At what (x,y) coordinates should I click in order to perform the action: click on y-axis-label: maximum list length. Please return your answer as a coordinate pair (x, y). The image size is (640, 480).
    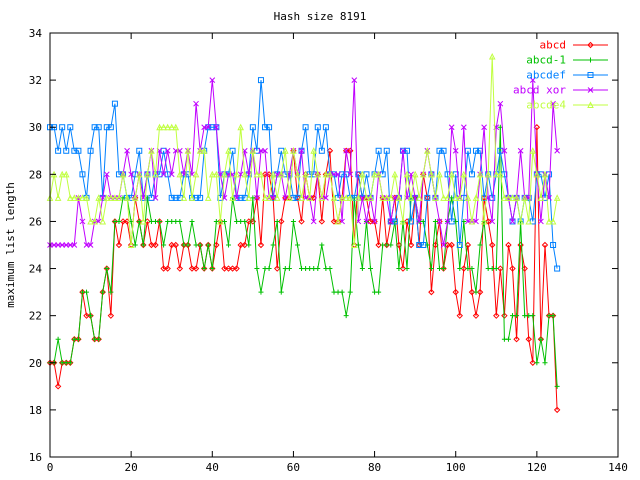
    Looking at the image, I should click on (10, 245).